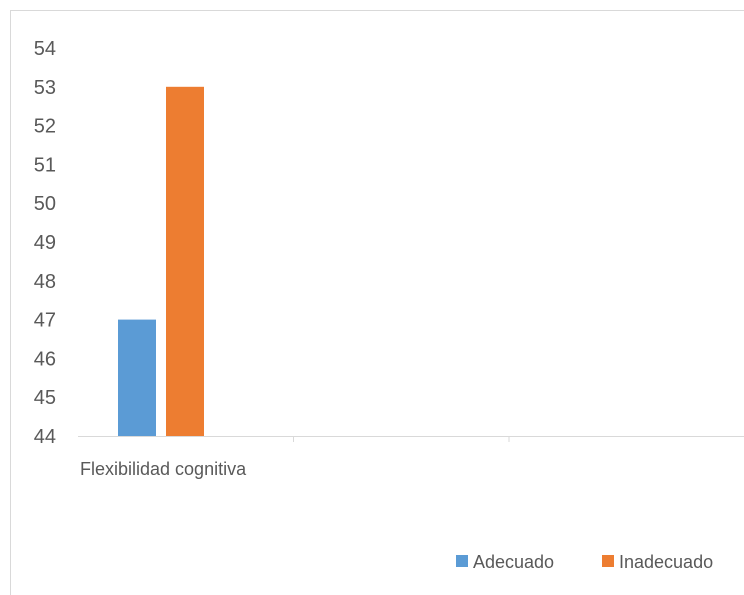 This screenshot has height=595, width=744. I want to click on y-tick-label: 51, so click(45, 165).